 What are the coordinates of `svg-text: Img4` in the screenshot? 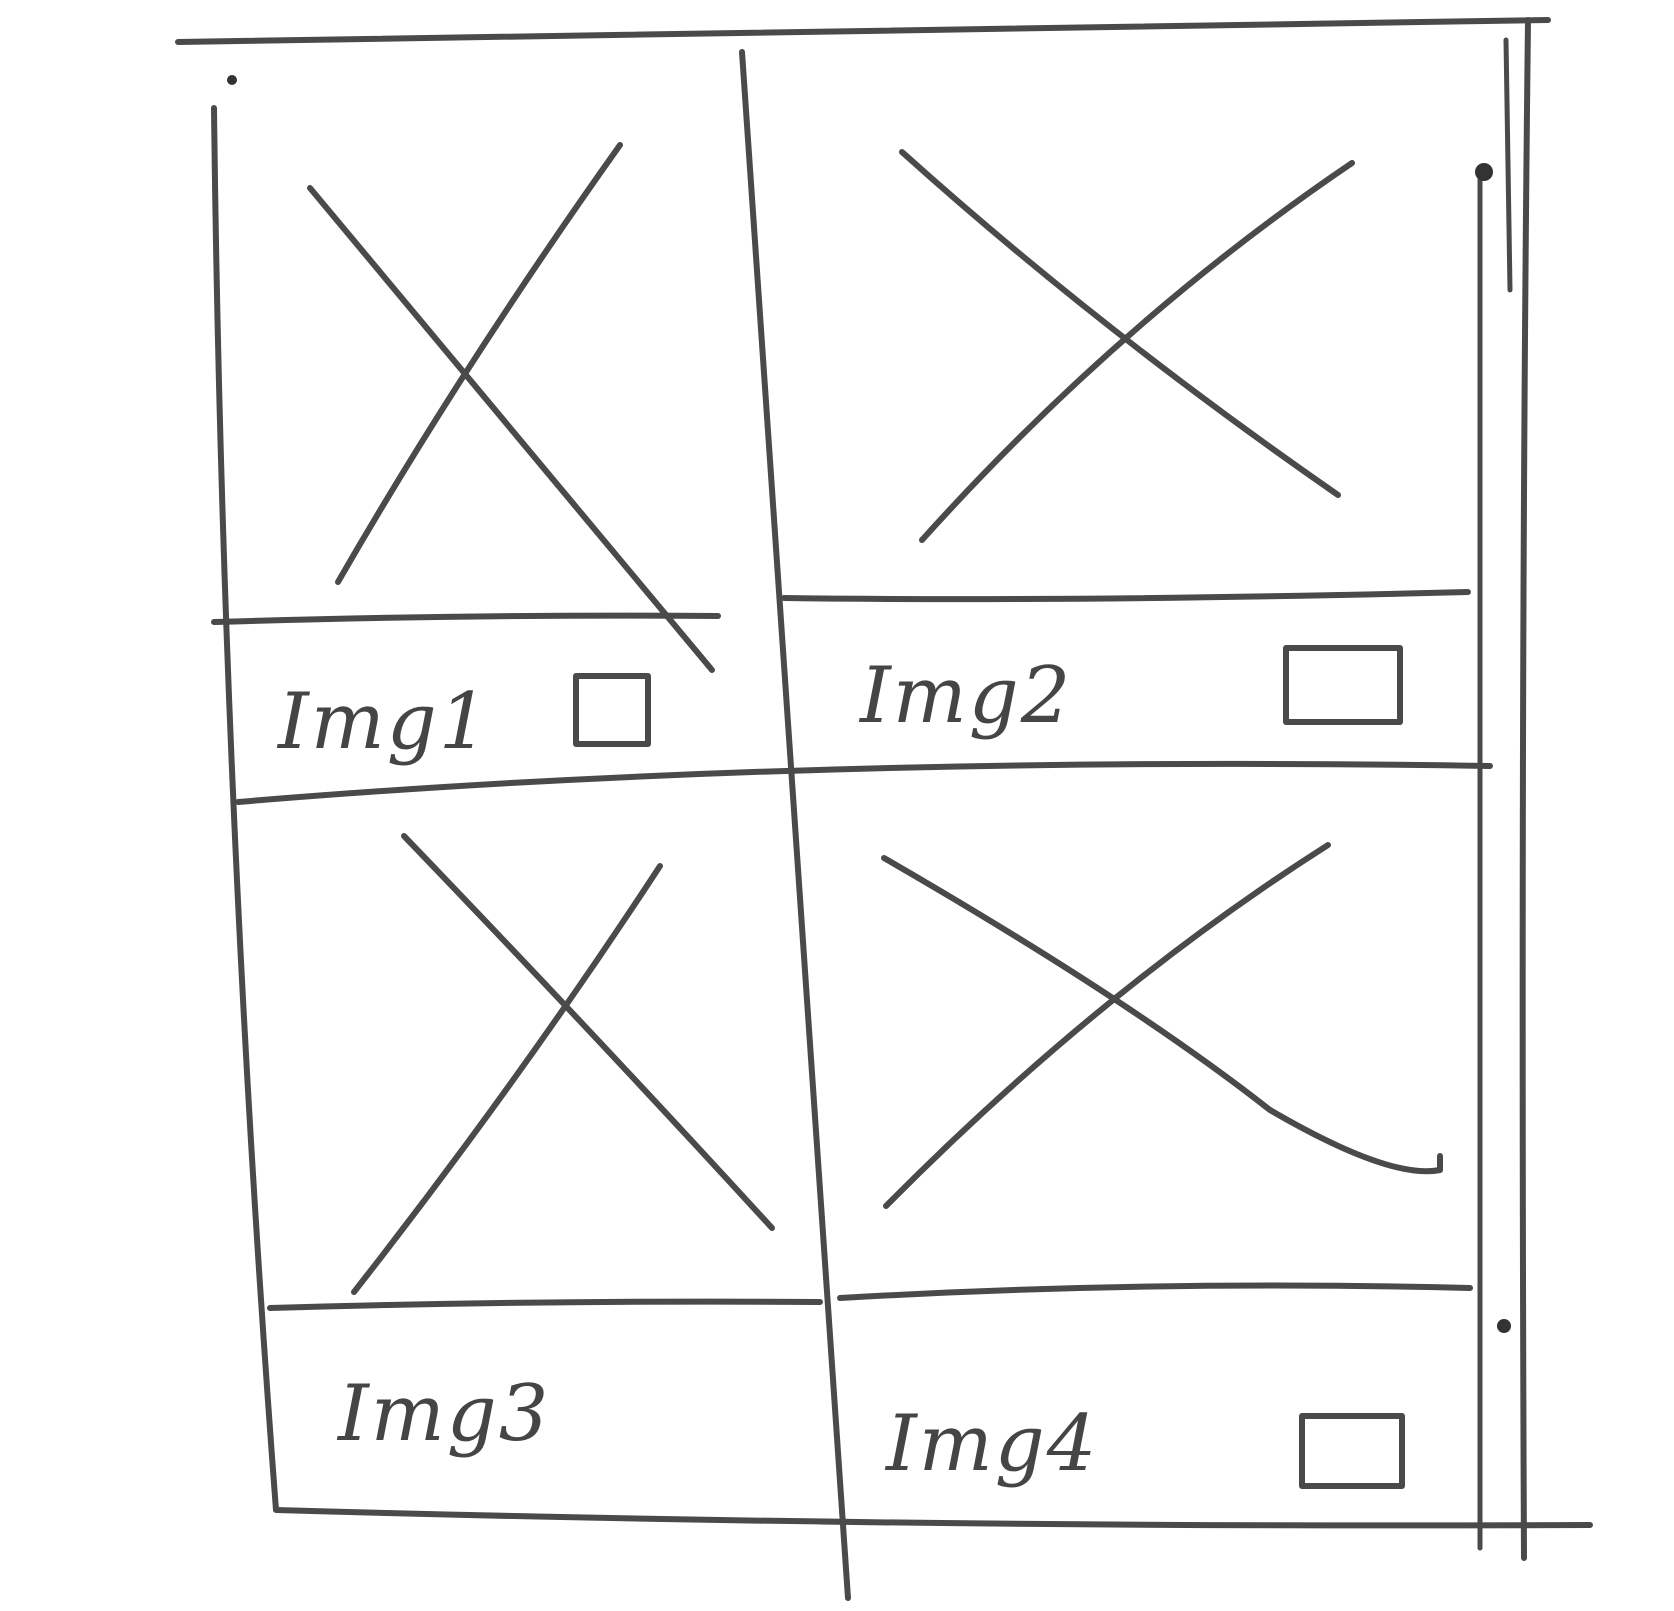 It's located at (991, 1444).